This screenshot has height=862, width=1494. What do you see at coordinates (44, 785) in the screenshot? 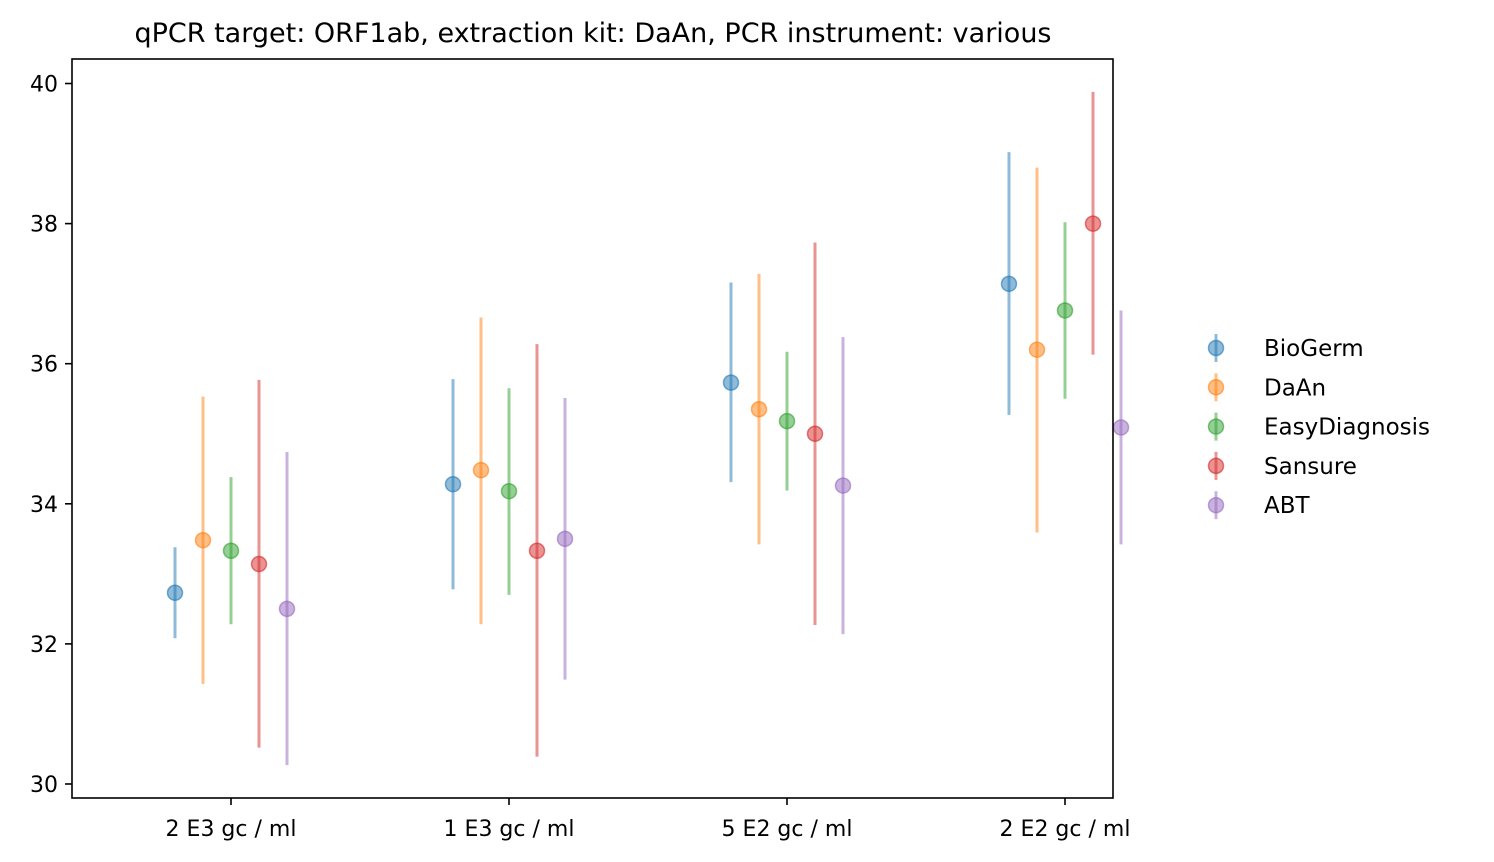
I see `y-tick-label: 30` at bounding box center [44, 785].